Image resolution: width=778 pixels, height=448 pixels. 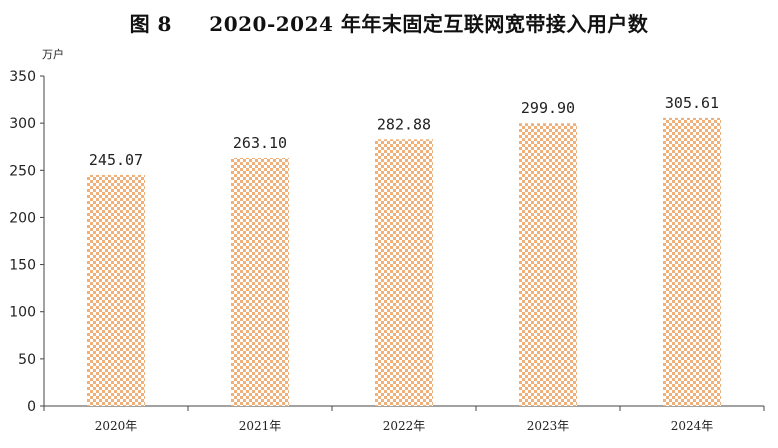 What do you see at coordinates (116, 426) in the screenshot?
I see `x-tick-label: 2020年` at bounding box center [116, 426].